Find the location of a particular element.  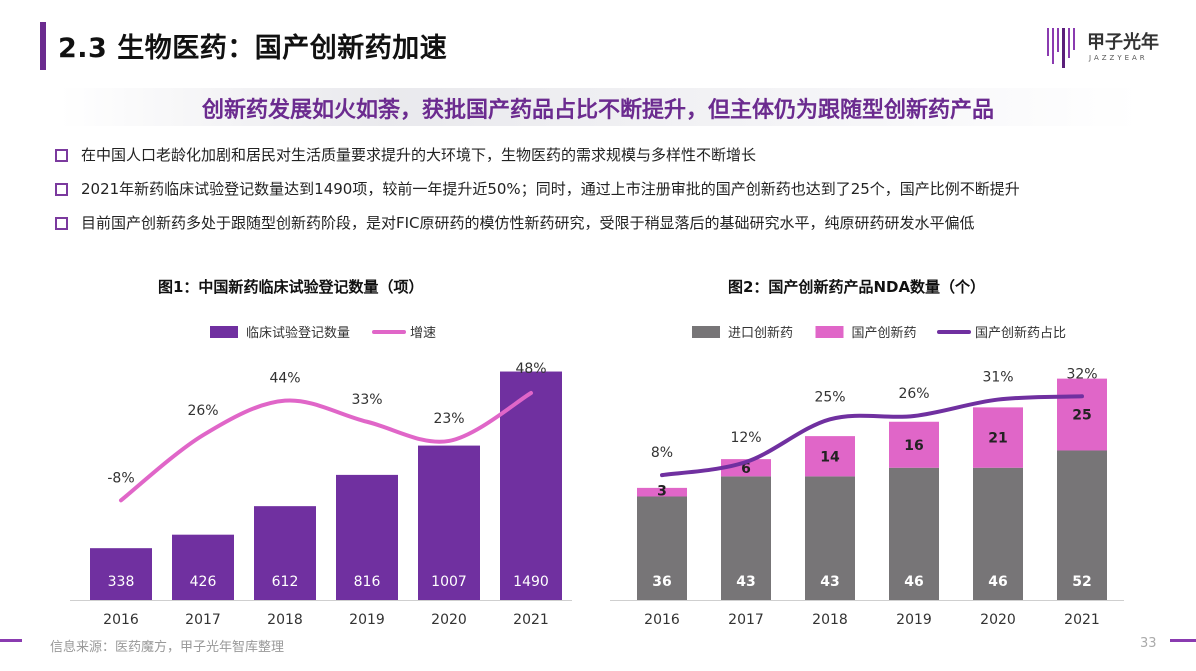

bar-value-label: 3 is located at coordinates (662, 492).